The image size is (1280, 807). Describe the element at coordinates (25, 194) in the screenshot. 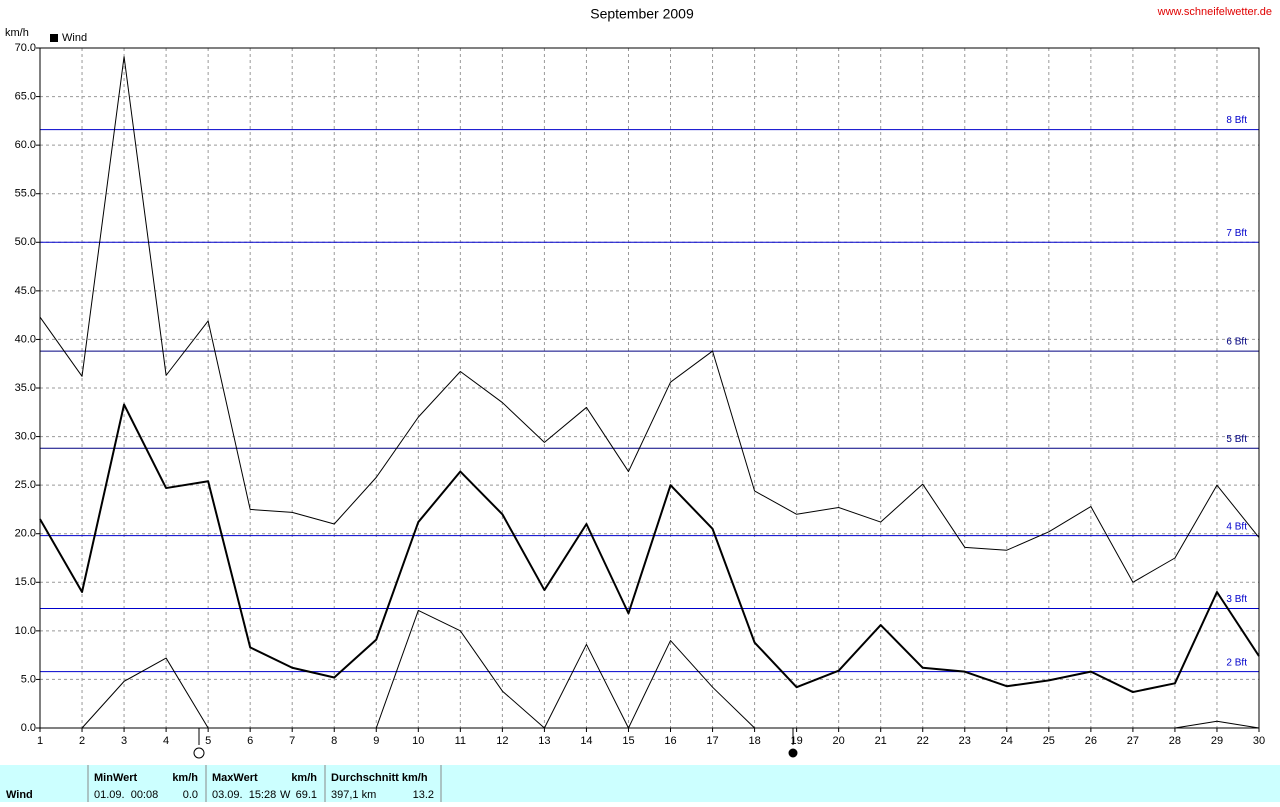

I see `y-tick-label: 55.0` at that location.